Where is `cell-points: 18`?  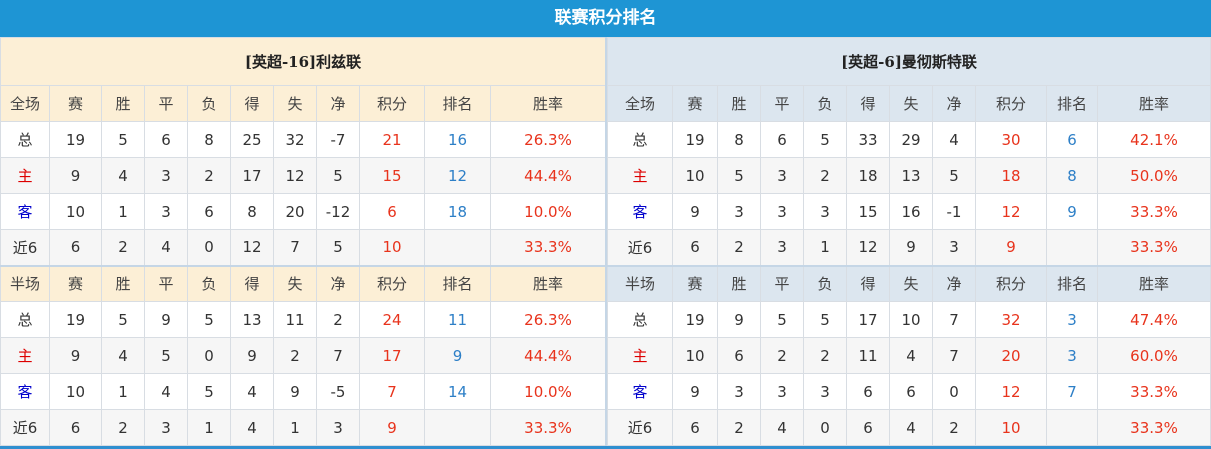 cell-points: 18 is located at coordinates (1011, 175).